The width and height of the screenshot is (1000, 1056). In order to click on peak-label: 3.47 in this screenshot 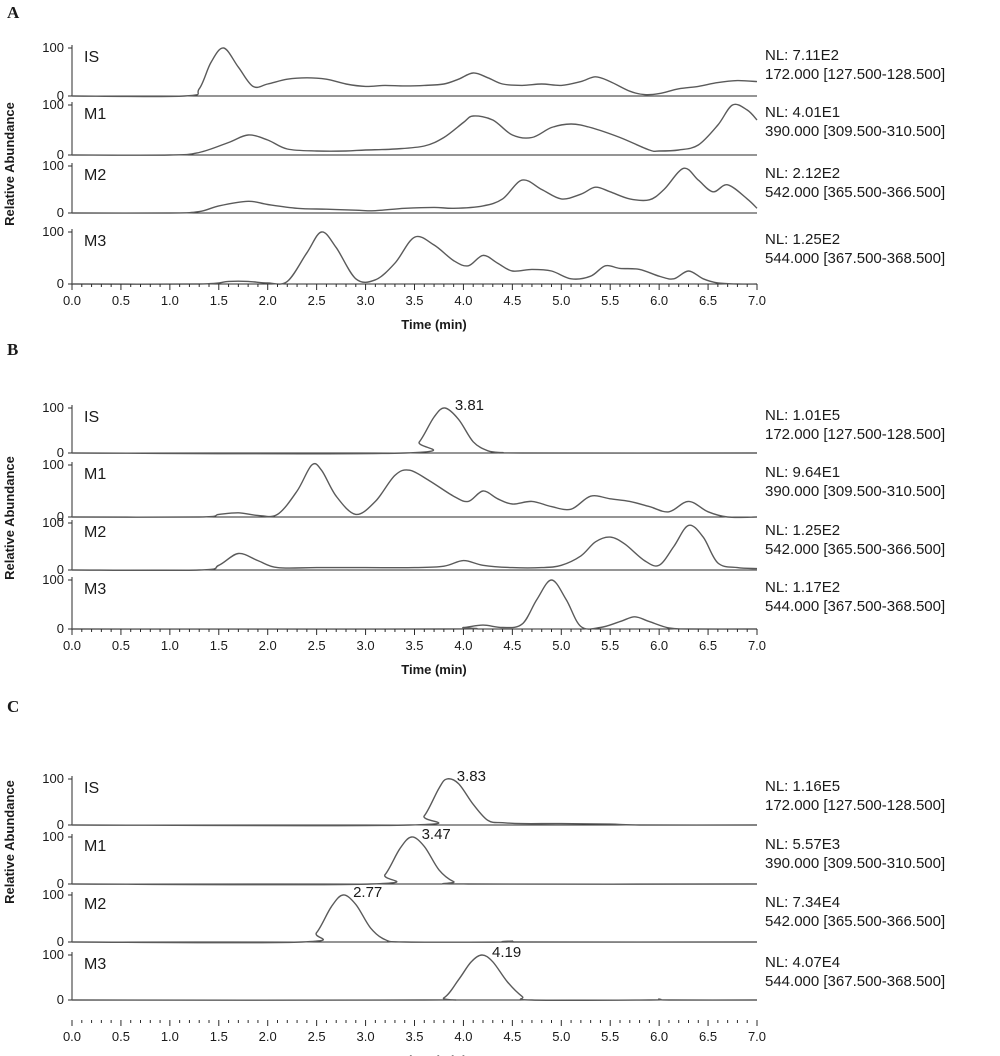, I will do `click(436, 834)`.